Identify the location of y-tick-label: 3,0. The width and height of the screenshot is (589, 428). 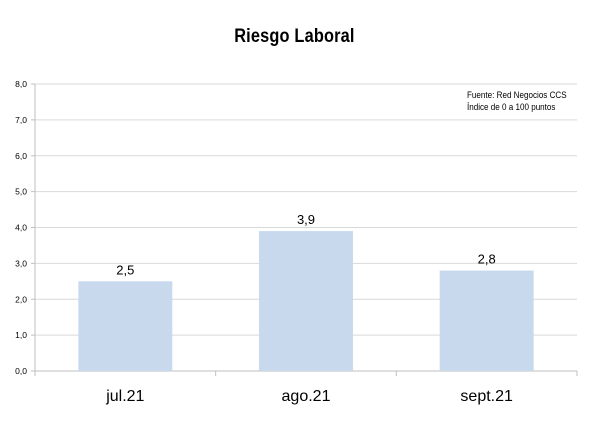
(21, 263).